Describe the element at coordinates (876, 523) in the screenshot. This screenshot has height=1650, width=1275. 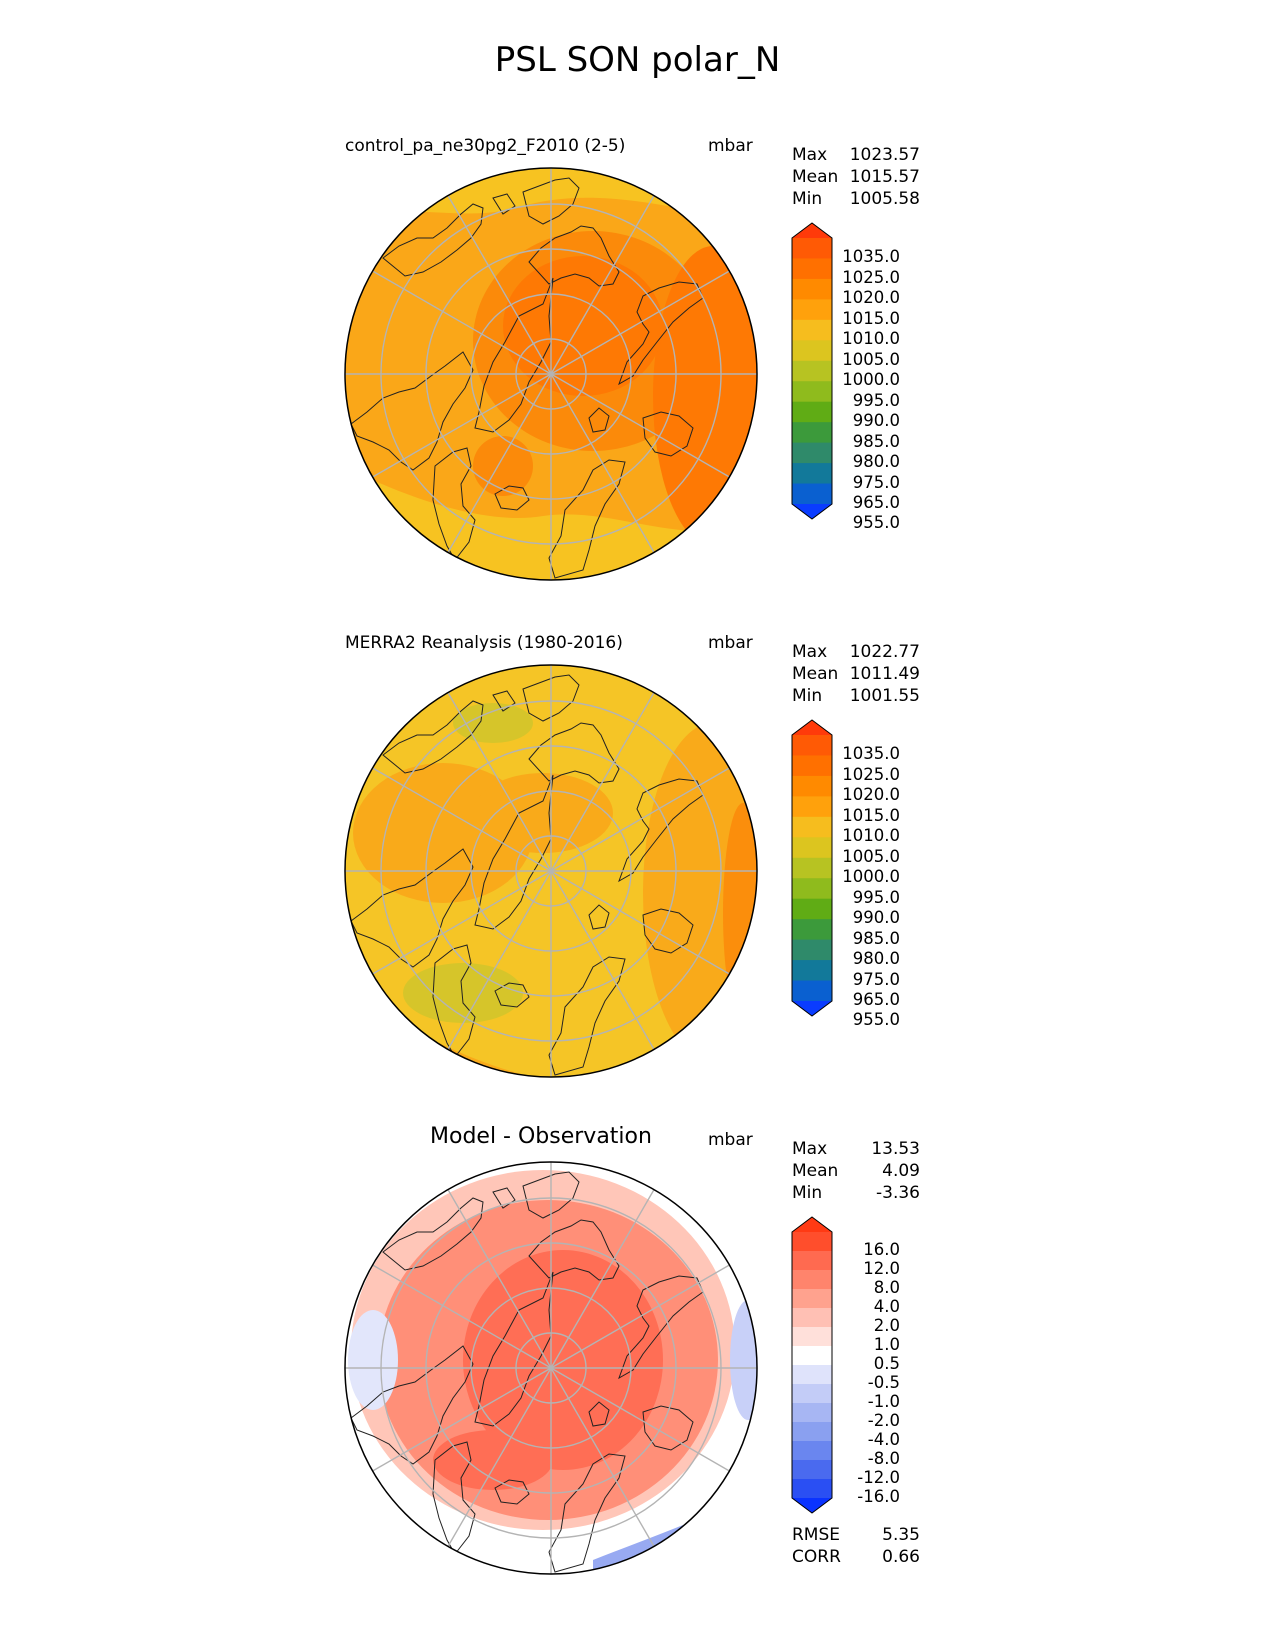
I see `colorbar-tick-label: 955.0` at that location.